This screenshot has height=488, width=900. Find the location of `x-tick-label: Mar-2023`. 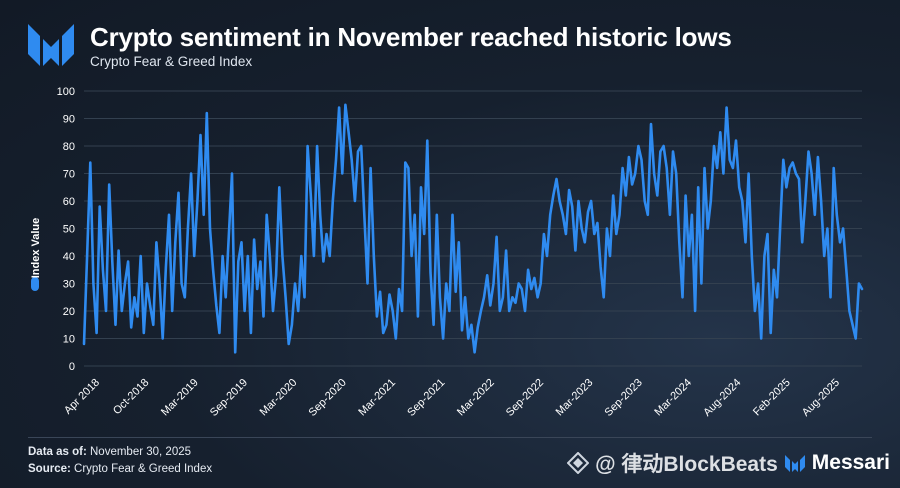

x-tick-label: Mar-2023 is located at coordinates (575, 398).